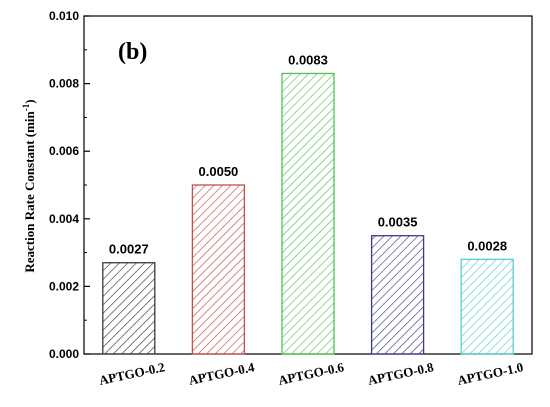  What do you see at coordinates (64, 354) in the screenshot?
I see `y-tick-label: 0.000` at bounding box center [64, 354].